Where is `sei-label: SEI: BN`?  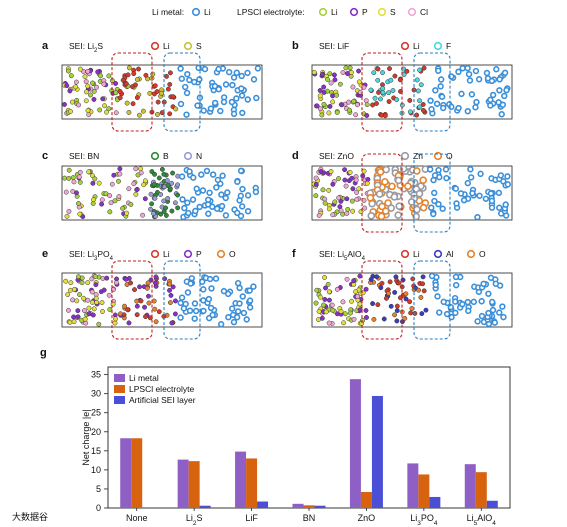 sei-label: SEI: BN is located at coordinates (84, 156).